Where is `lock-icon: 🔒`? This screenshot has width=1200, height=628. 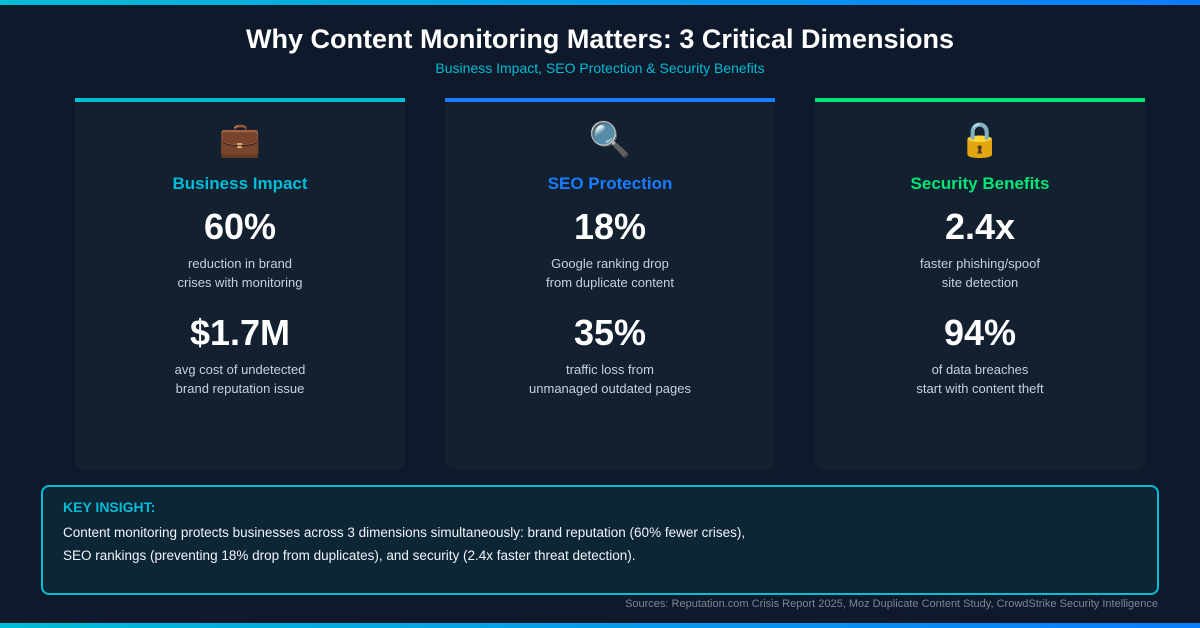
lock-icon: 🔒 is located at coordinates (980, 140).